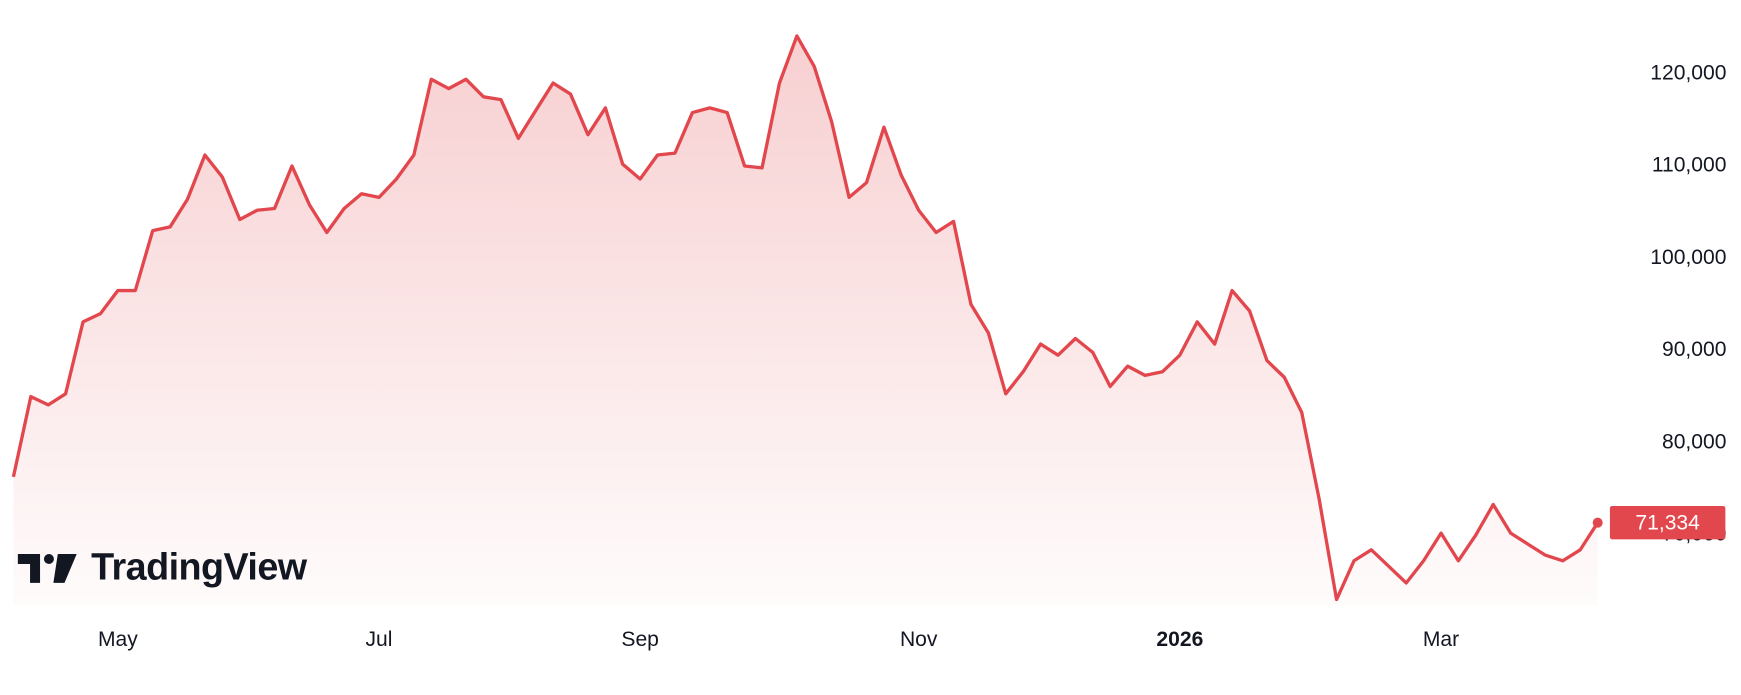  I want to click on price-label: 71,334, so click(1667, 522).